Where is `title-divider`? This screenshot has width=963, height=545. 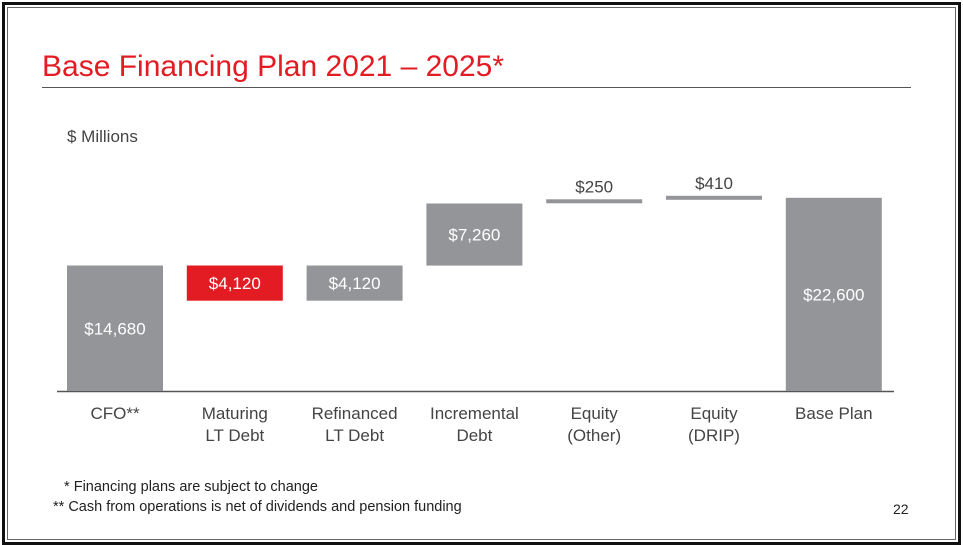 title-divider is located at coordinates (476, 87).